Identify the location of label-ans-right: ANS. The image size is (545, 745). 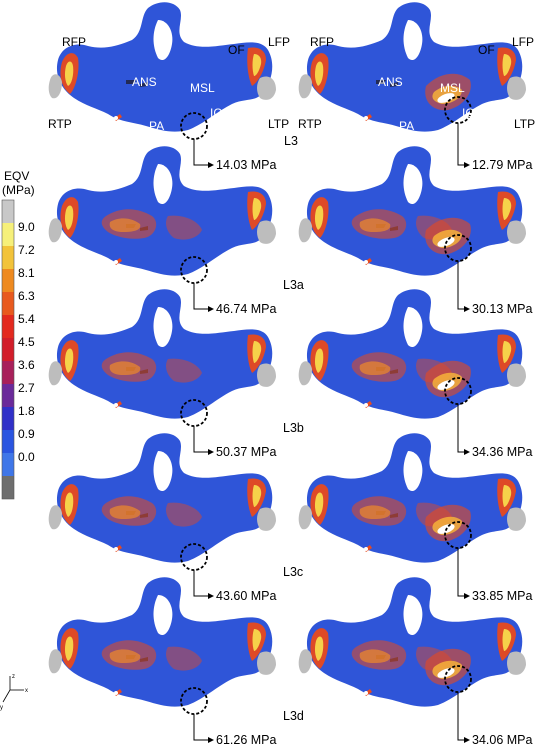
(390, 82).